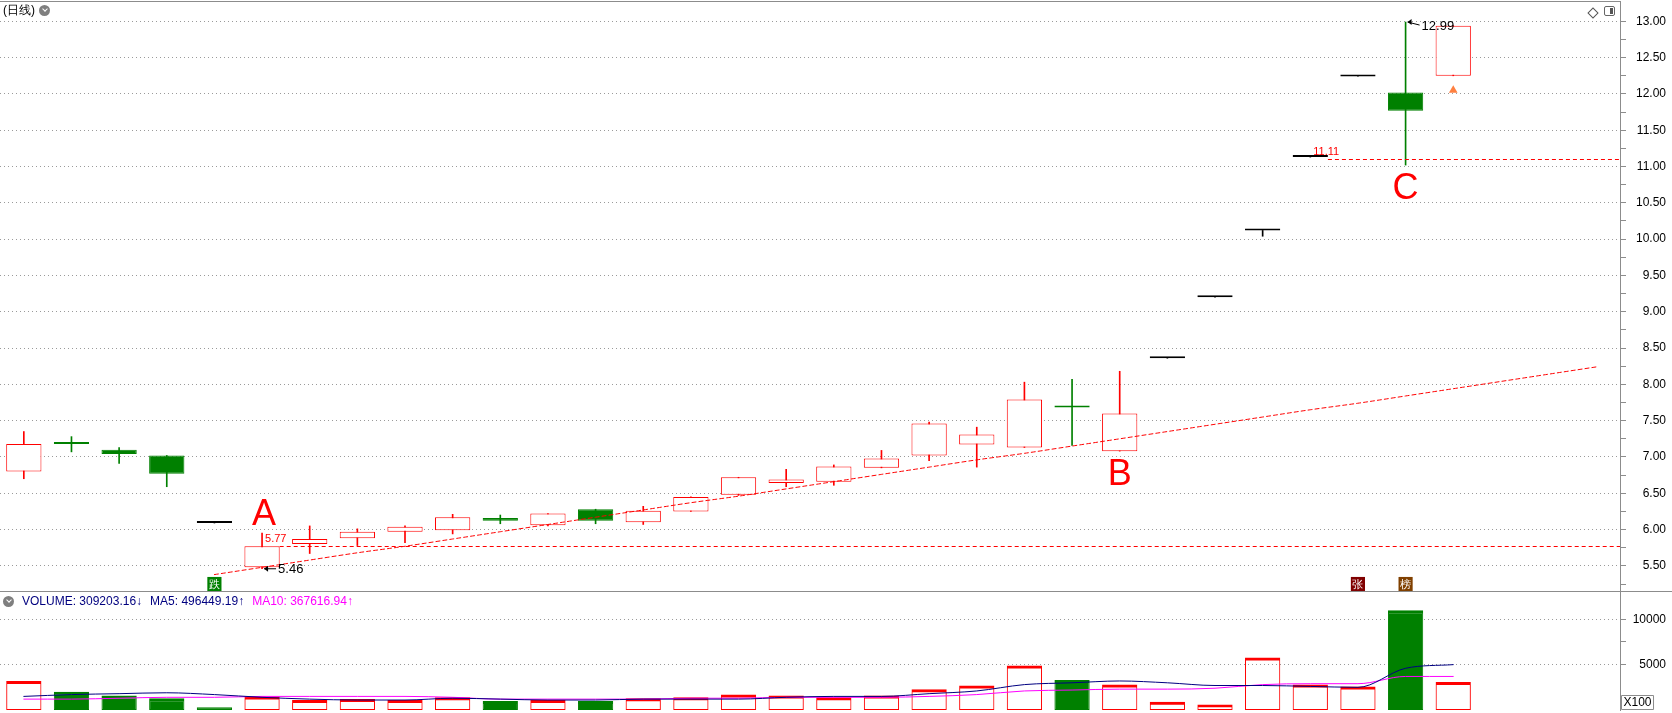 This screenshot has width=1672, height=713. Describe the element at coordinates (1654, 492) in the screenshot. I see `y-tick-label: 6.50` at that location.